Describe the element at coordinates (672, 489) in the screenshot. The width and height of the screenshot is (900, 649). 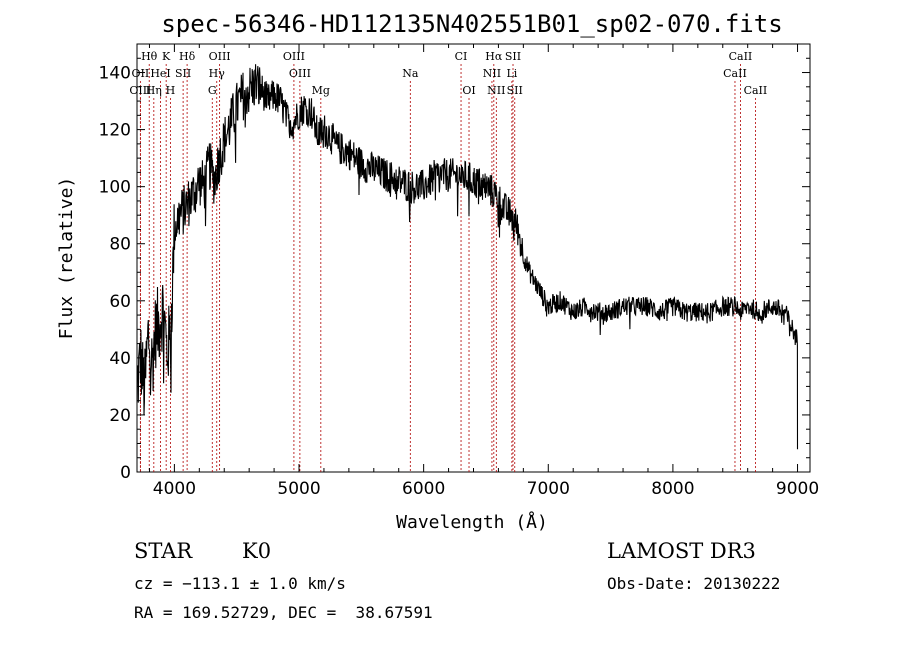
I see `x-tick-label-4: 8000` at that location.